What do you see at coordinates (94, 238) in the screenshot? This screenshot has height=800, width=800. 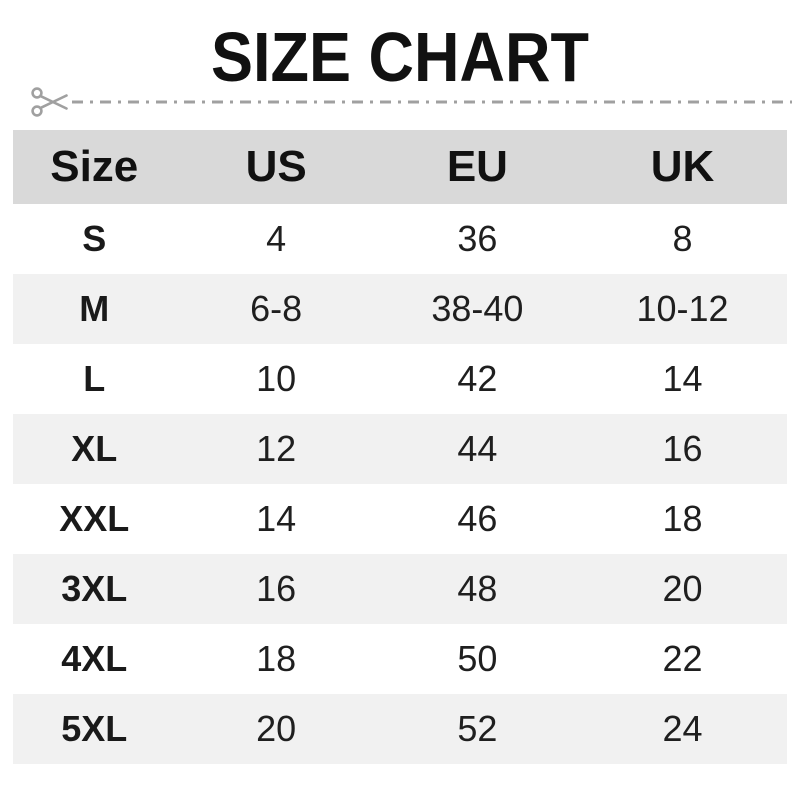 I see `cell-size: S` at bounding box center [94, 238].